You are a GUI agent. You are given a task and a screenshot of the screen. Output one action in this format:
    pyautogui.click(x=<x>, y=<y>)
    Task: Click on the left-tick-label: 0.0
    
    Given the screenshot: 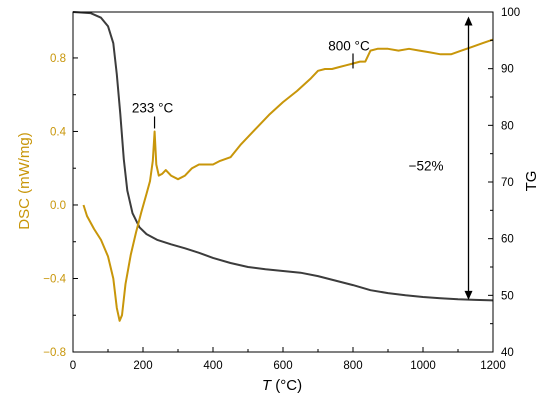 What is the action you would take?
    pyautogui.click(x=58, y=206)
    